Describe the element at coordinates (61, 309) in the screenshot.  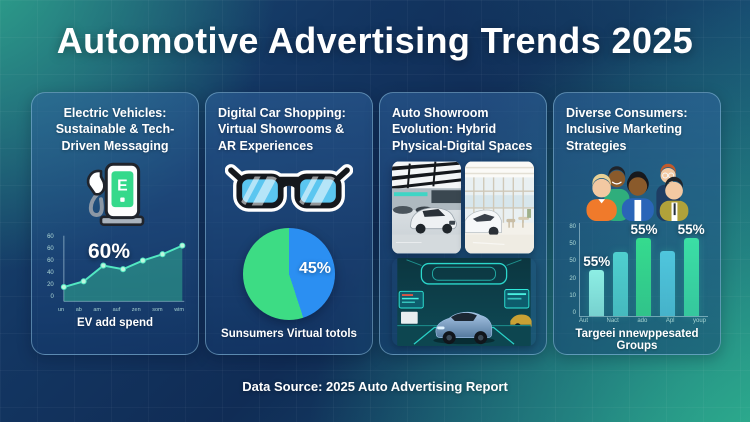
I see `tick-label: un` at that location.